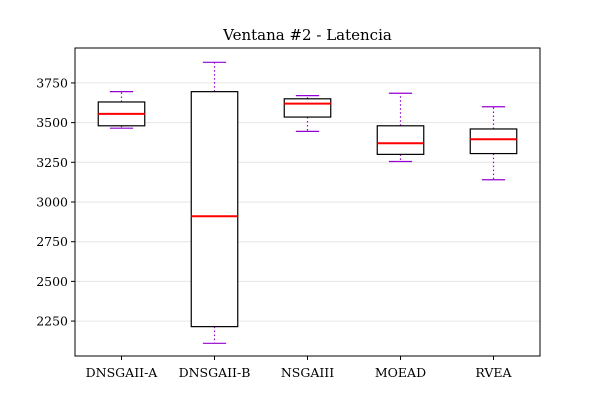 The height and width of the screenshot is (400, 600). What do you see at coordinates (215, 372) in the screenshot?
I see `x-tick-label: DNSGAII-B` at bounding box center [215, 372].